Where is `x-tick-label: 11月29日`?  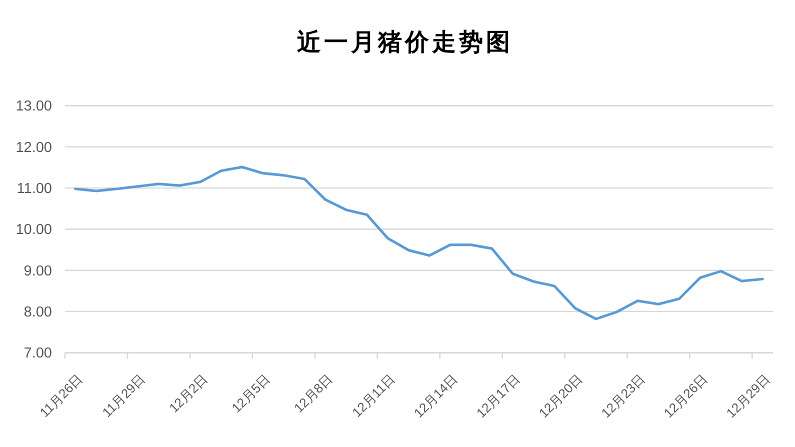 x-tick-label: 11月29日 is located at coordinates (123, 395).